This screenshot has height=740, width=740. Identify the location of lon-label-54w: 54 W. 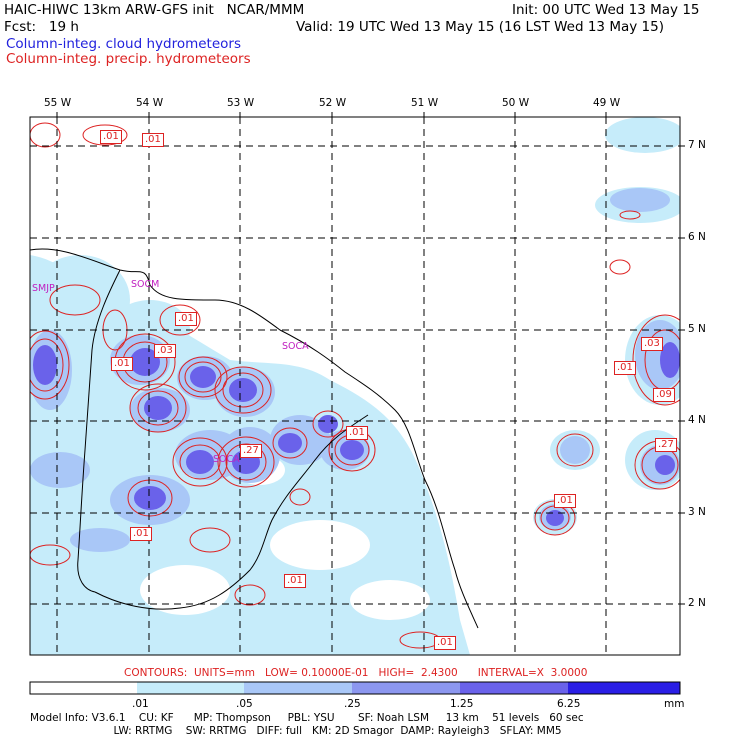
(150, 103).